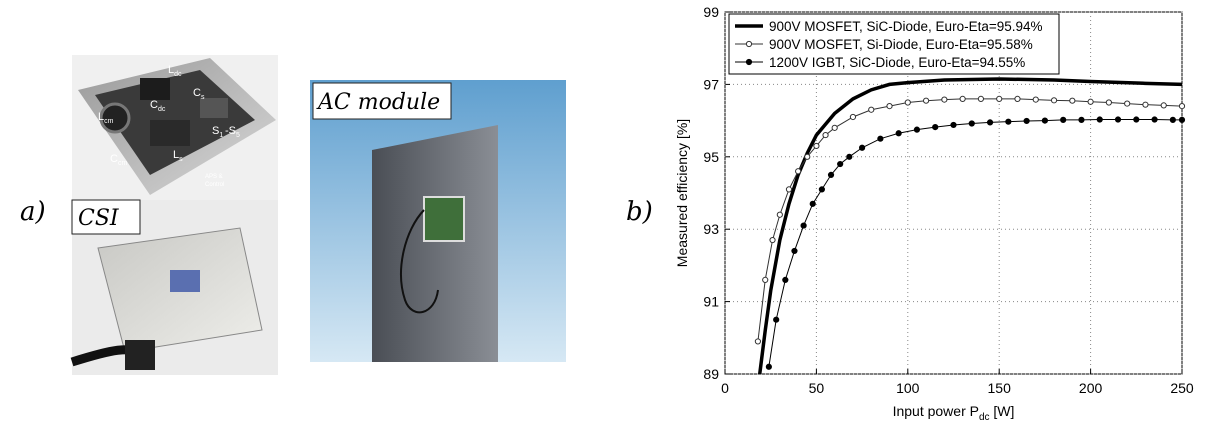 This screenshot has height=426, width=1216. I want to click on component-label: APS &, so click(214, 177).